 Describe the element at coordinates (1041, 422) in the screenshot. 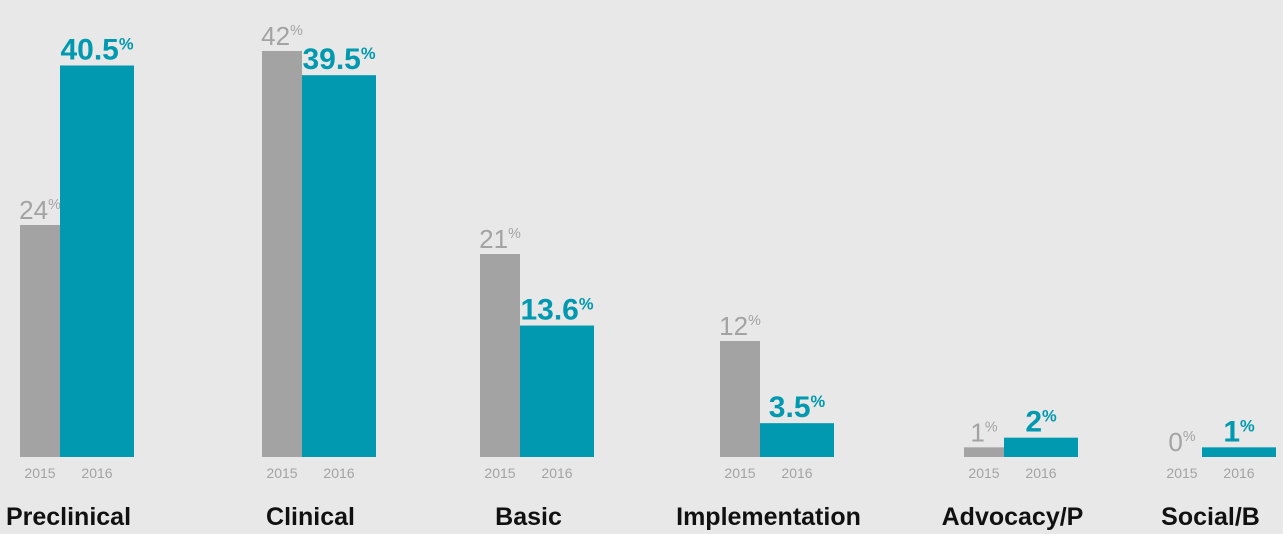

I see `value-label: 2%` at that location.